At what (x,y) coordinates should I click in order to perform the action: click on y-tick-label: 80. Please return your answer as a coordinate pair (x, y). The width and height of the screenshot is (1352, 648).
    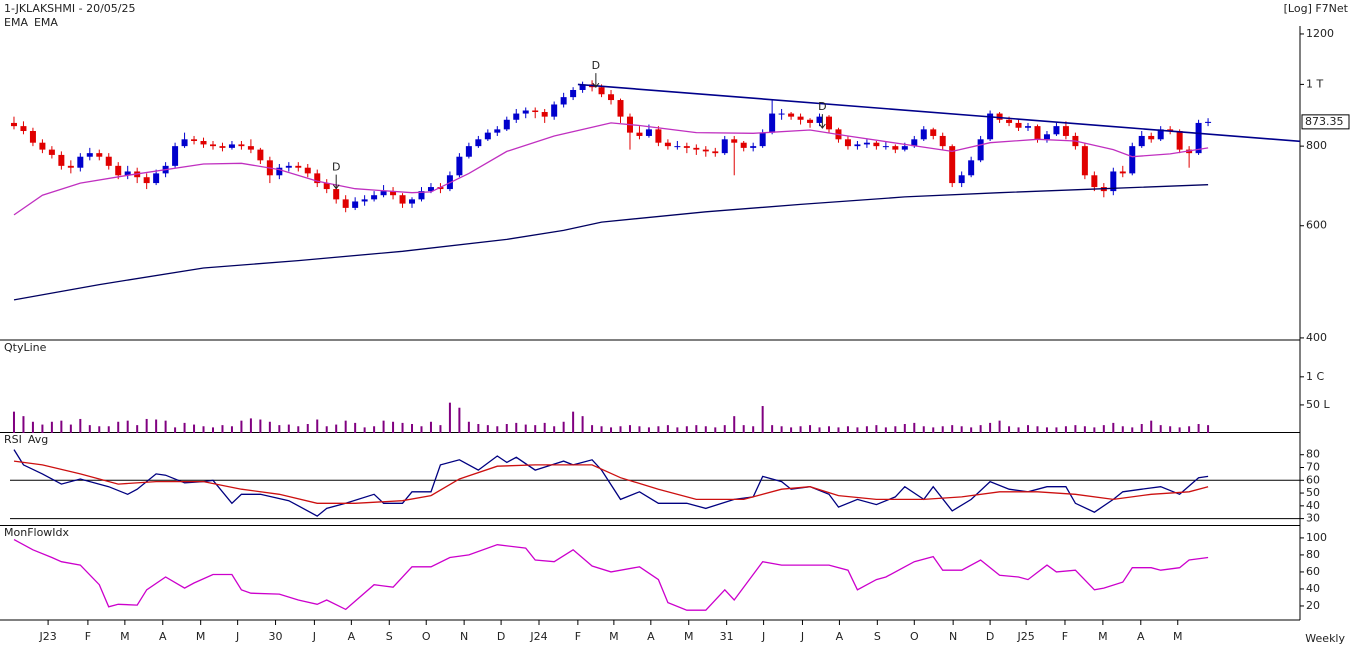
    Looking at the image, I should click on (1313, 554).